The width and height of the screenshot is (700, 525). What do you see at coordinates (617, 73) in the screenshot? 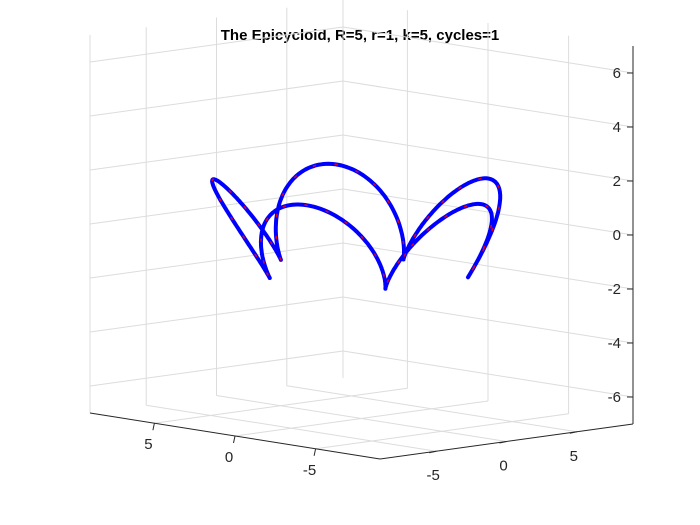
I see `z-tick-label: 6` at bounding box center [617, 73].